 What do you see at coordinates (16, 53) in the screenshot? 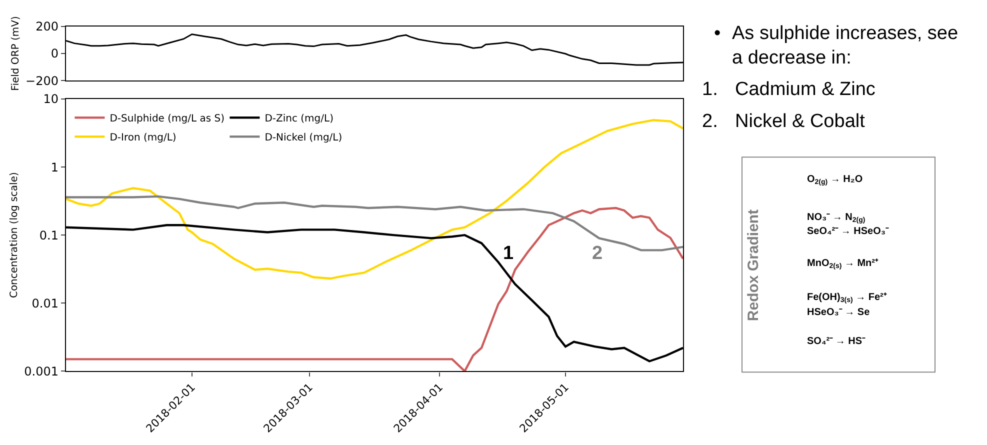
I see `y-axis-title: Field ORP (mV)` at bounding box center [16, 53].